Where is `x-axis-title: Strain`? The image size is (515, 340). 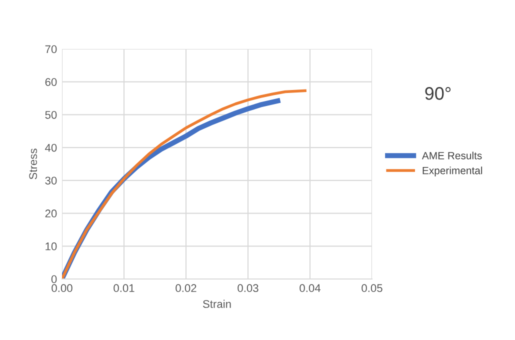
x-axis-title: Strain is located at coordinates (216, 304).